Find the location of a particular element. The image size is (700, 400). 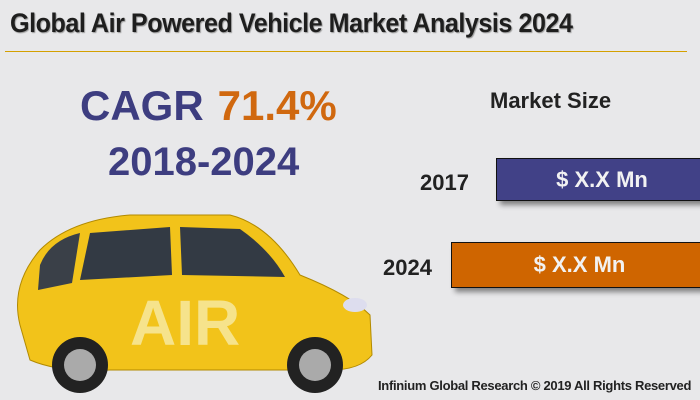

cagr-period: 2018-2024 is located at coordinates (204, 162).